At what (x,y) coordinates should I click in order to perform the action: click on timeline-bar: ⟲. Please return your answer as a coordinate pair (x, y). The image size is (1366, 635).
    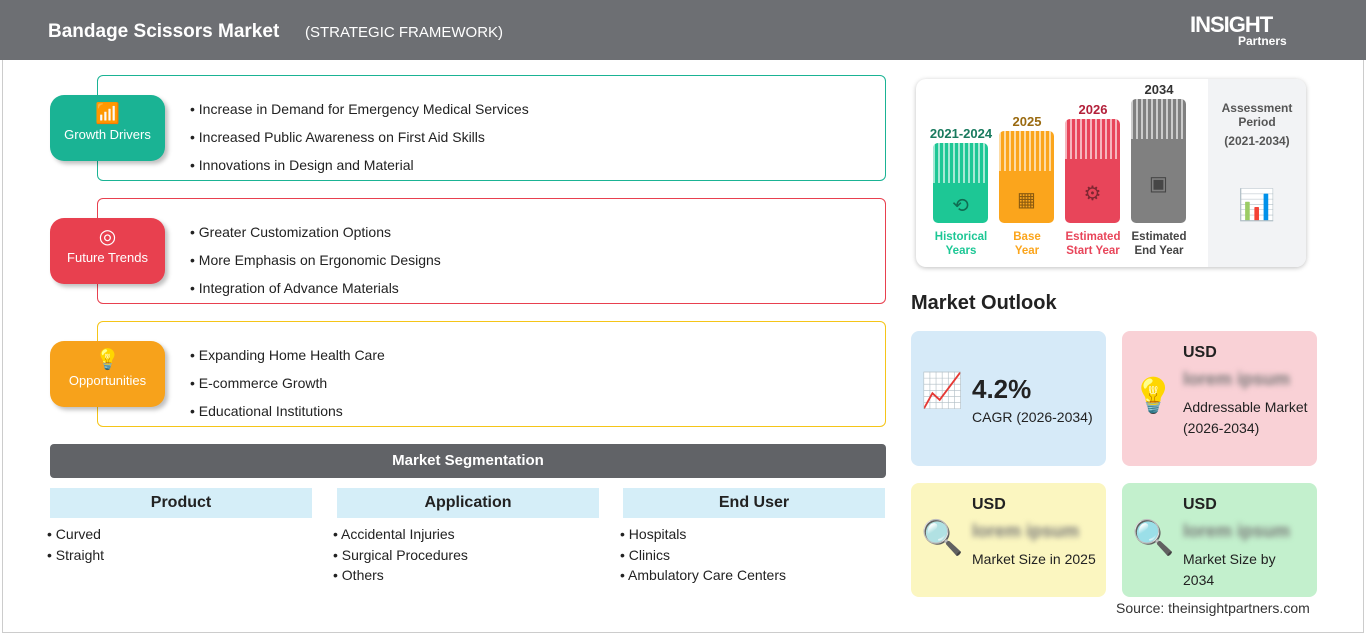
    Looking at the image, I should click on (960, 183).